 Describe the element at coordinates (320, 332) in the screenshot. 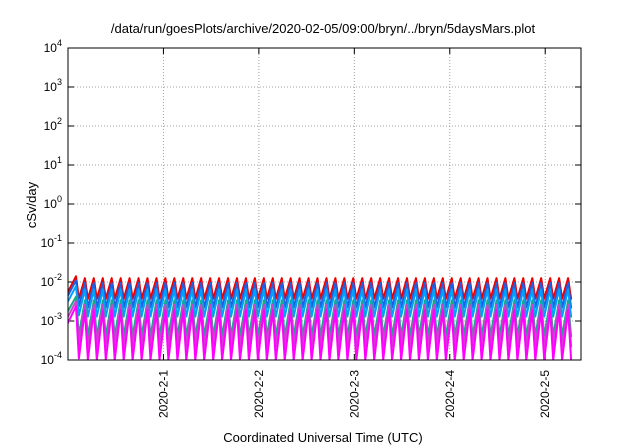

I see `series-line-ff00ff` at that location.